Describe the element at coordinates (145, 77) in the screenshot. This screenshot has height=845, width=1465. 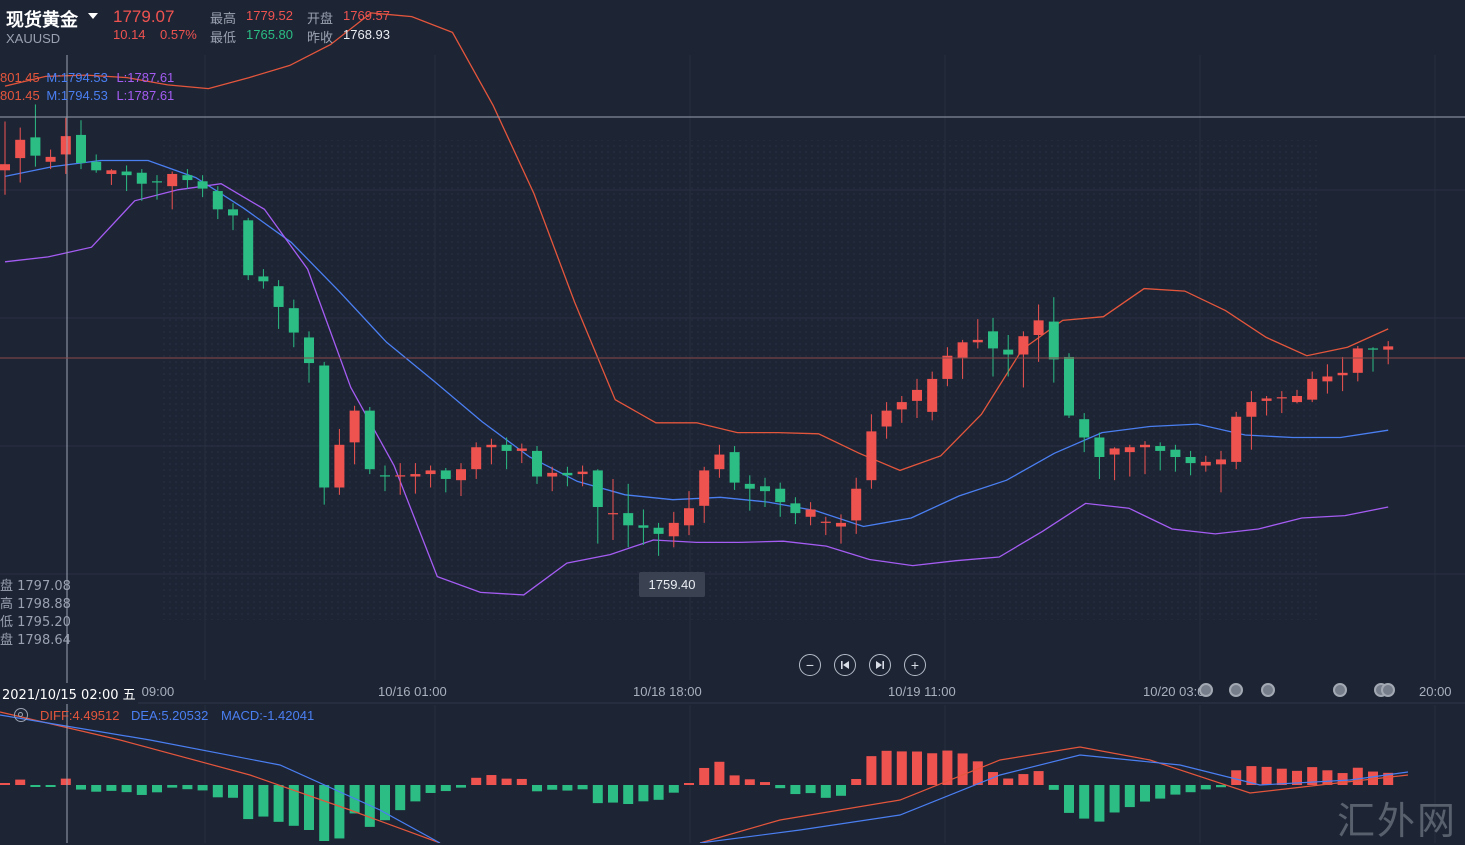
I see `boll-lower-text: L:1787.61` at that location.